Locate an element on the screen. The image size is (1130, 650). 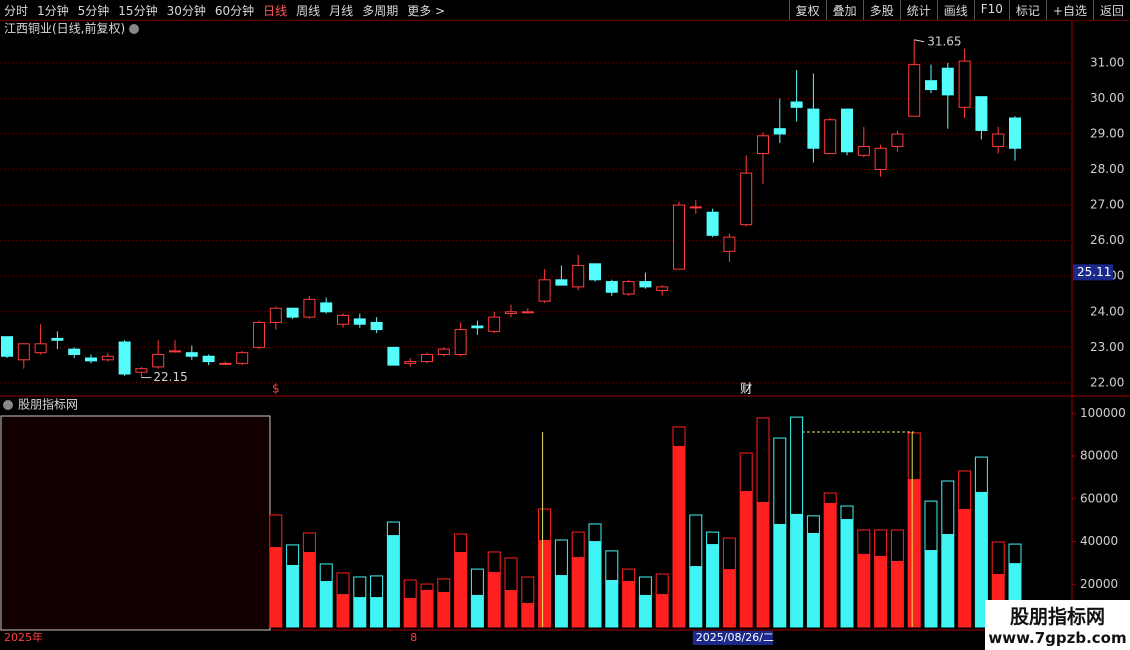
y-tick-label: 29.00 is located at coordinates (1107, 134).